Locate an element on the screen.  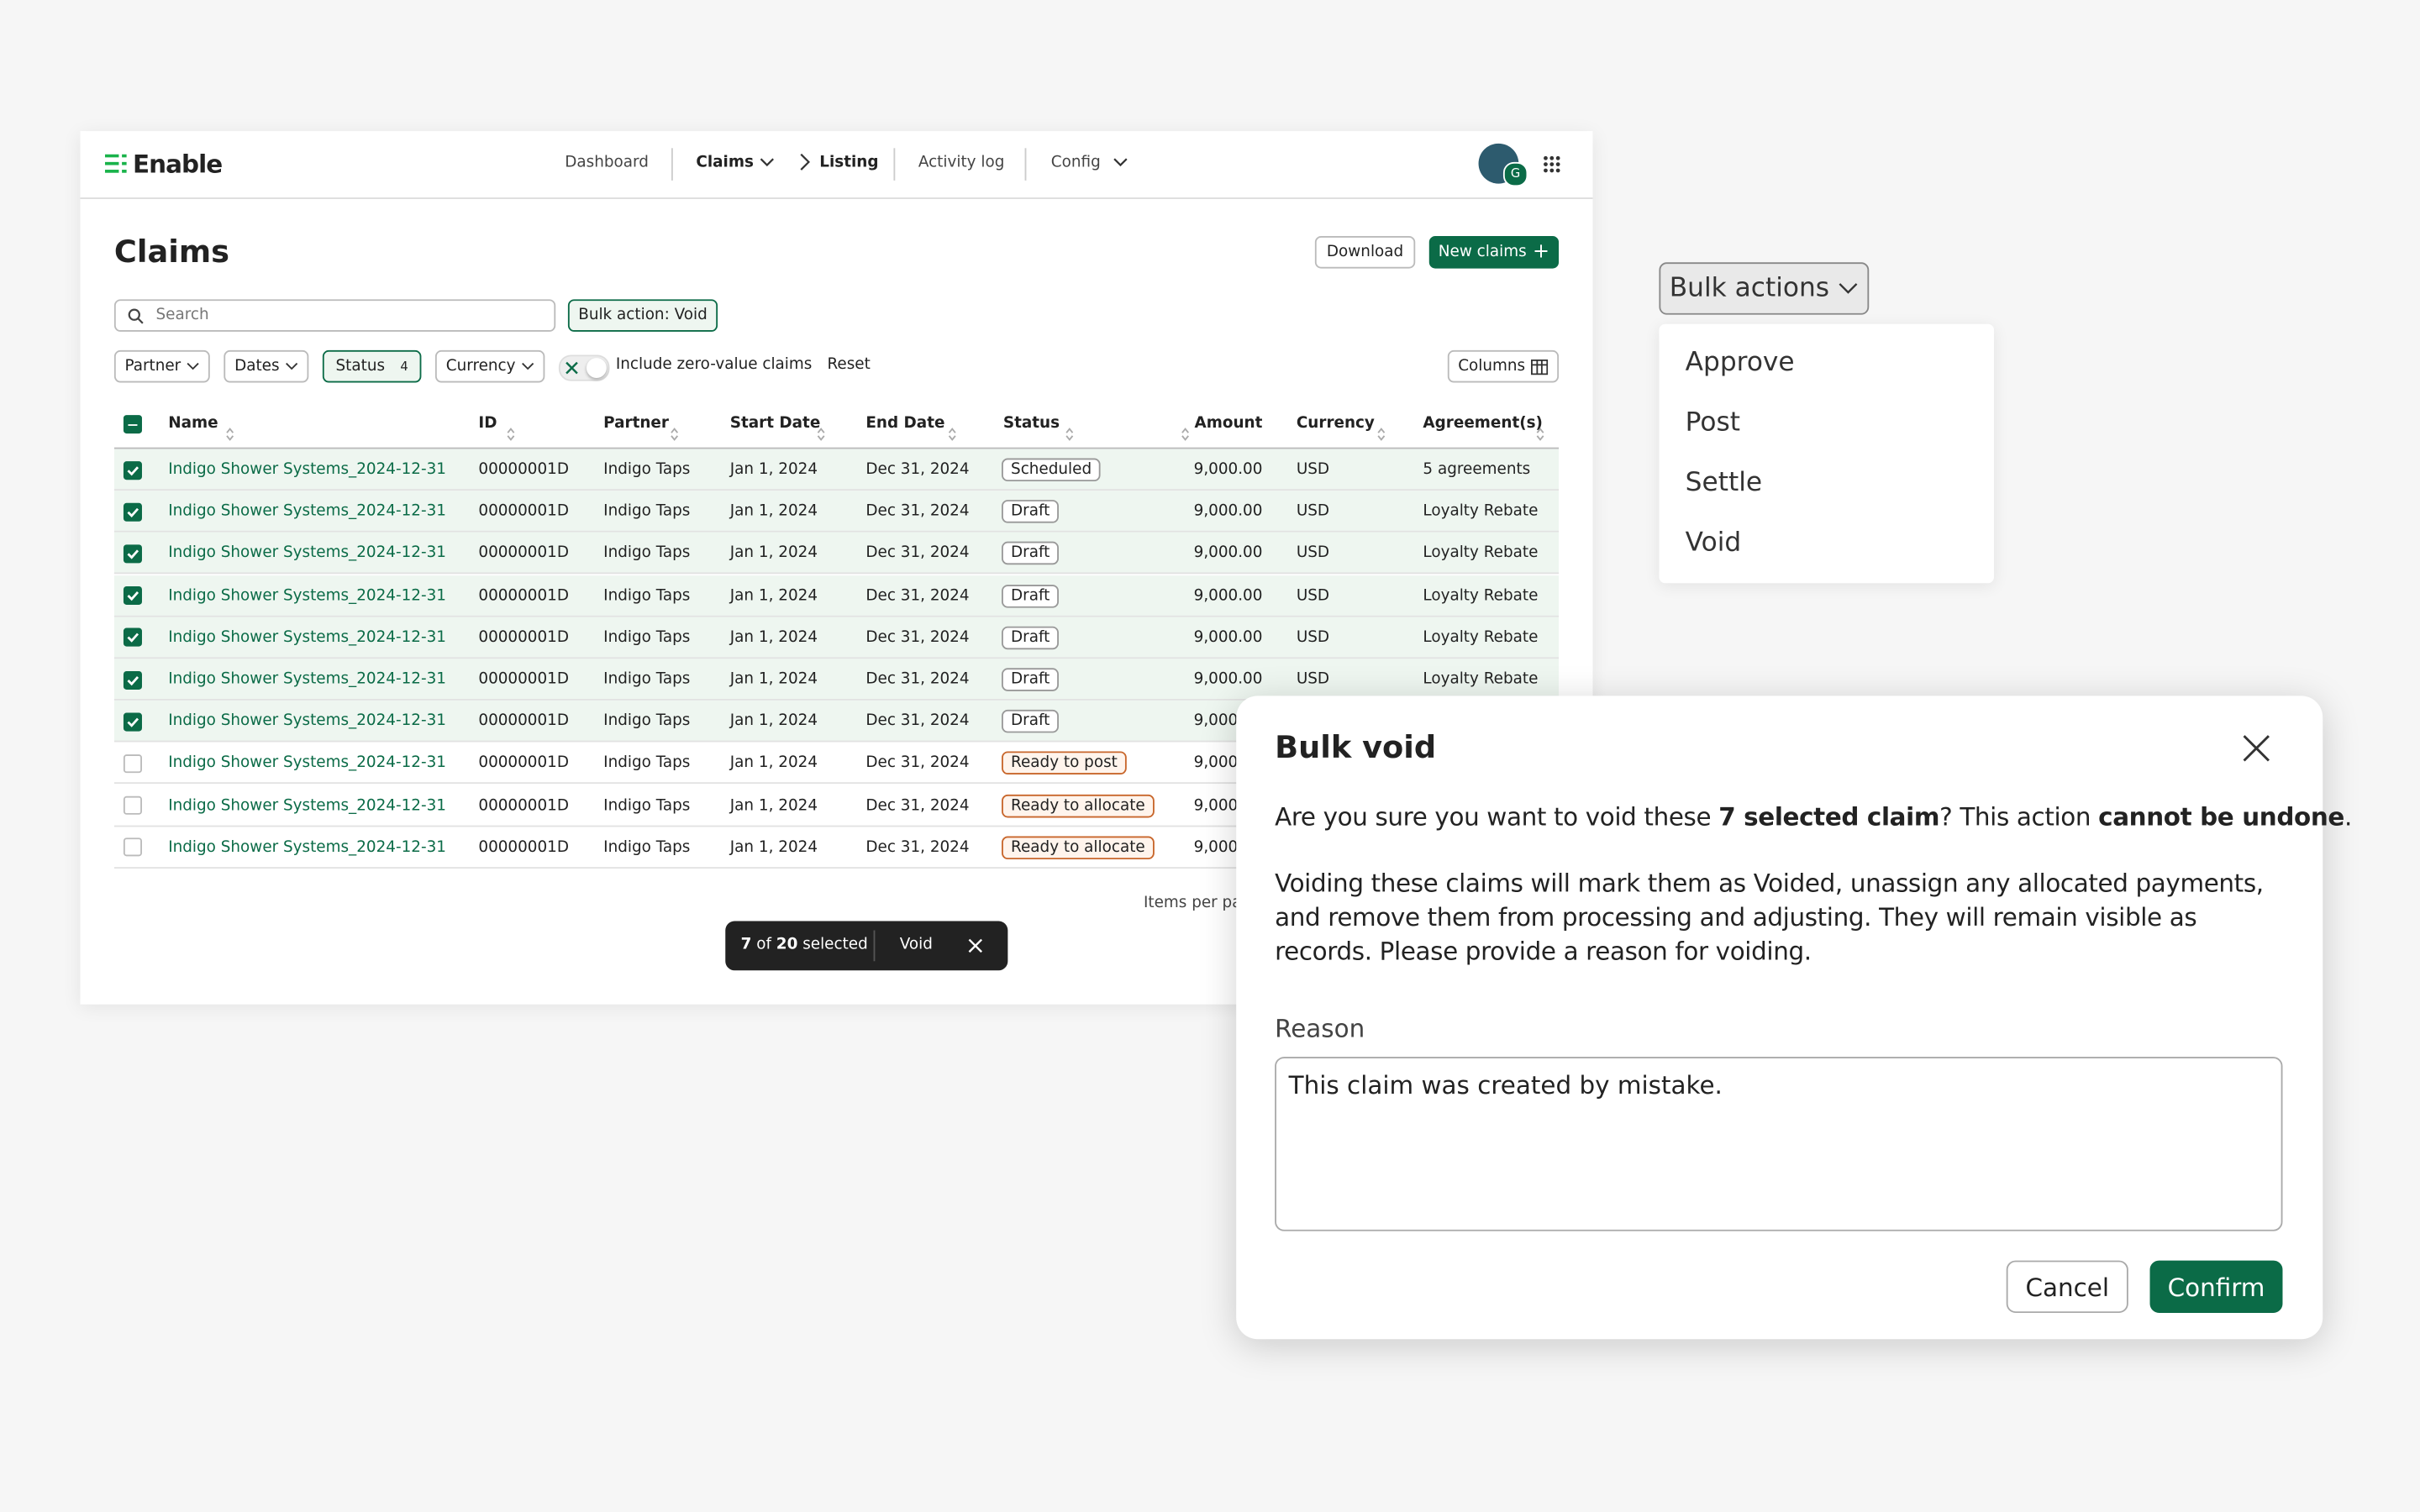
cancel-button: Cancel is located at coordinates (2067, 1287).